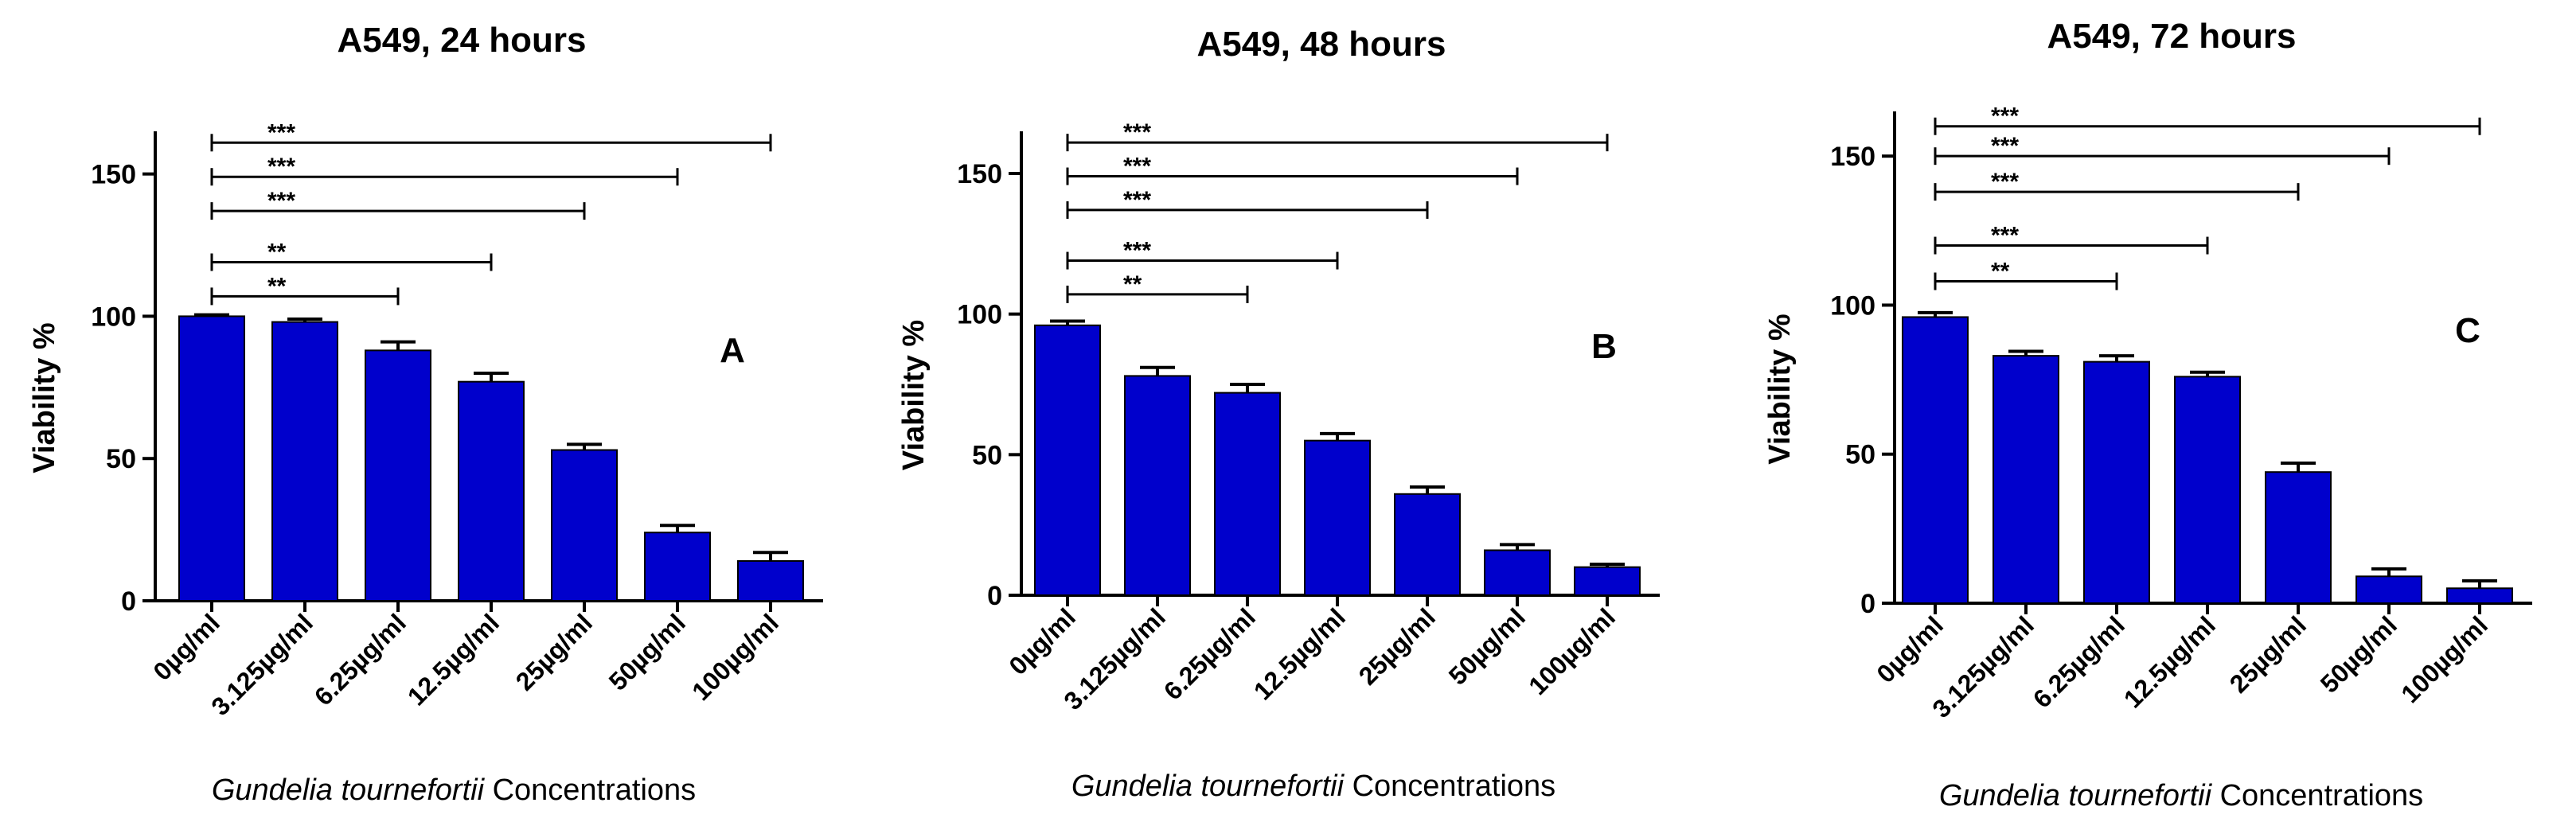 The height and width of the screenshot is (826, 2576). Describe the element at coordinates (2171, 36) in the screenshot. I see `chart-title: A549, 72 hours` at that location.